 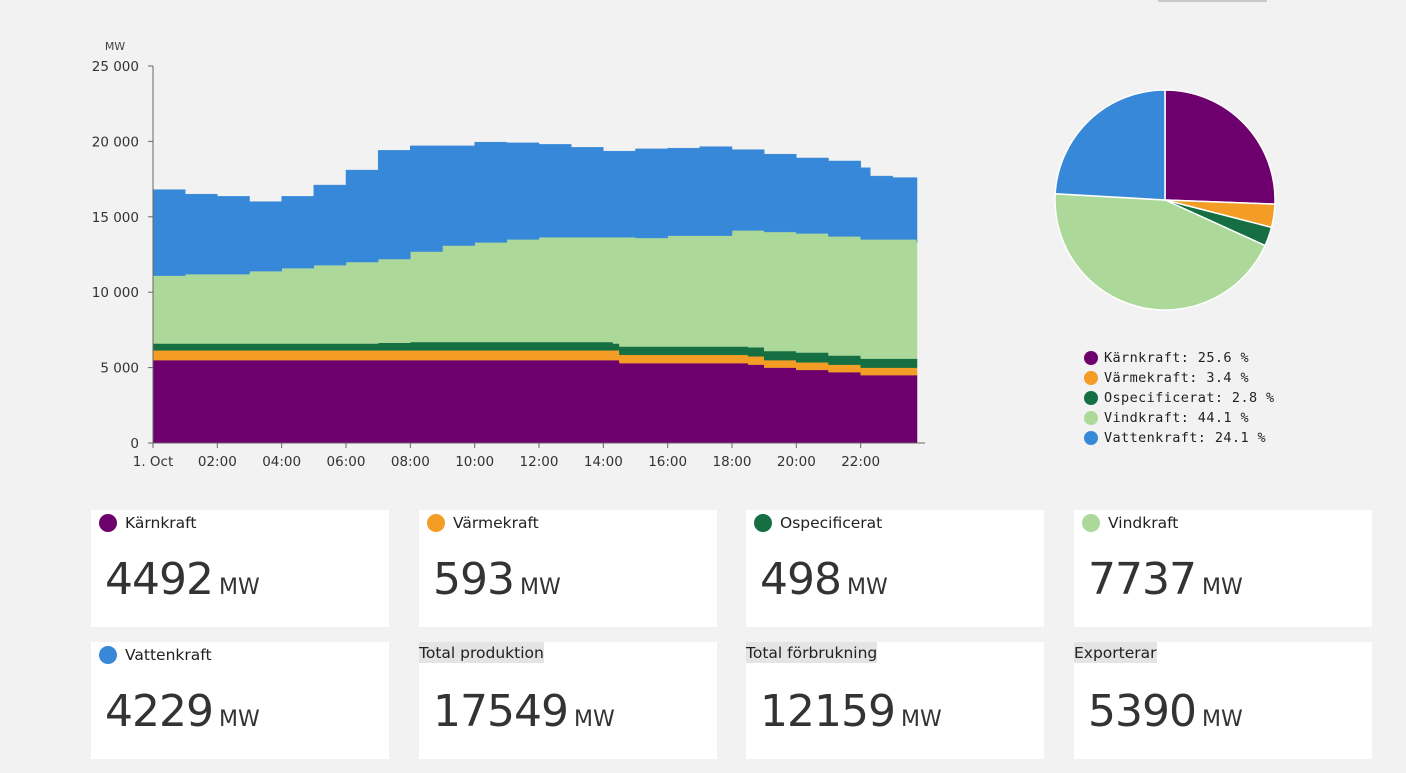 I want to click on pie-chart, so click(x=1165, y=200).